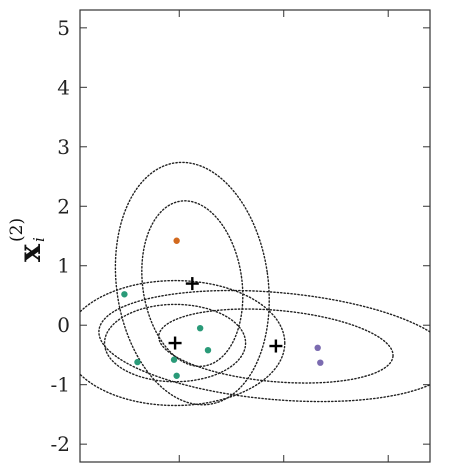 The width and height of the screenshot is (474, 474). What do you see at coordinates (63, 266) in the screenshot?
I see `y-tick-label: 1` at bounding box center [63, 266].